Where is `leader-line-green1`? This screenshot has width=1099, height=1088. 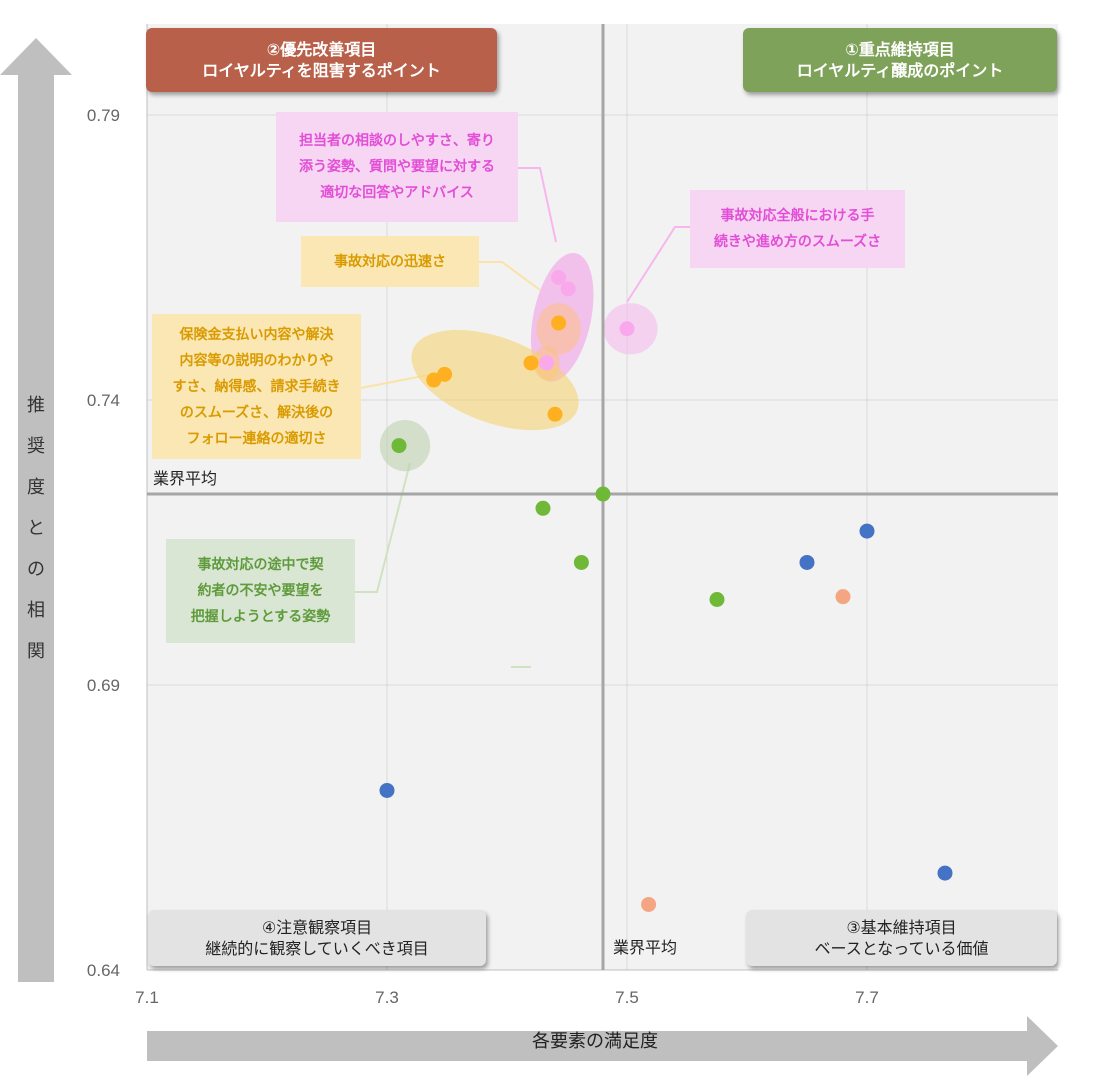 leader-line-green1 is located at coordinates (383, 527).